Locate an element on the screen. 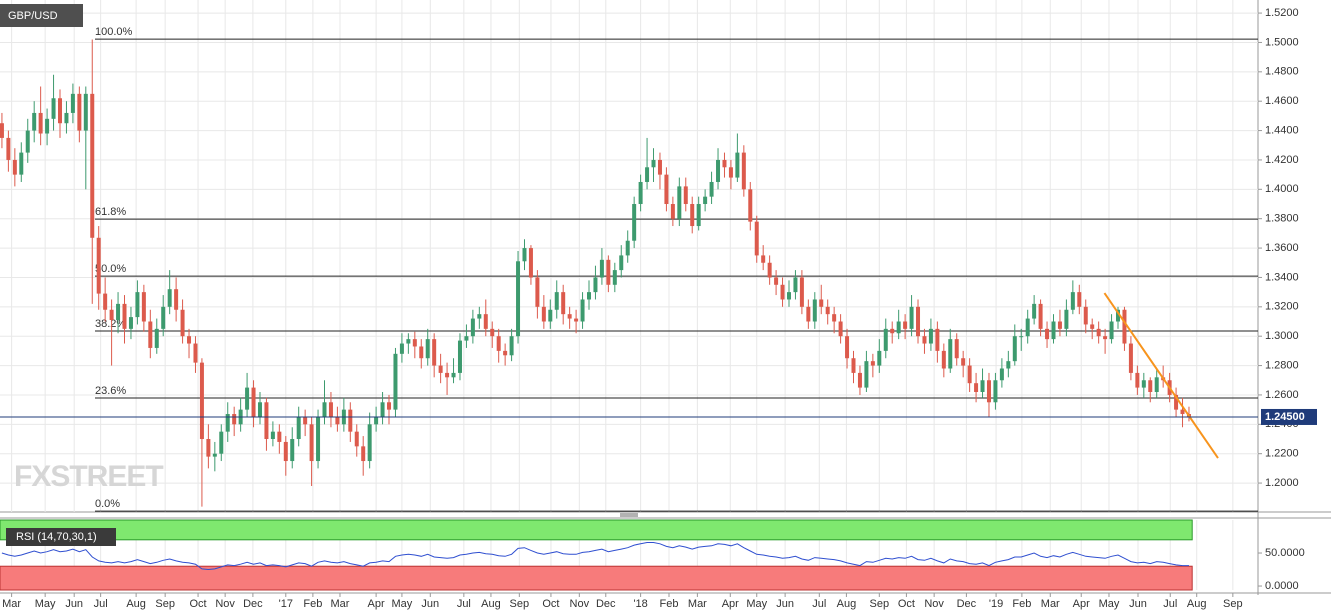 This screenshot has width=1331, height=615. y-tick-label: 1.4000 is located at coordinates (1282, 189).